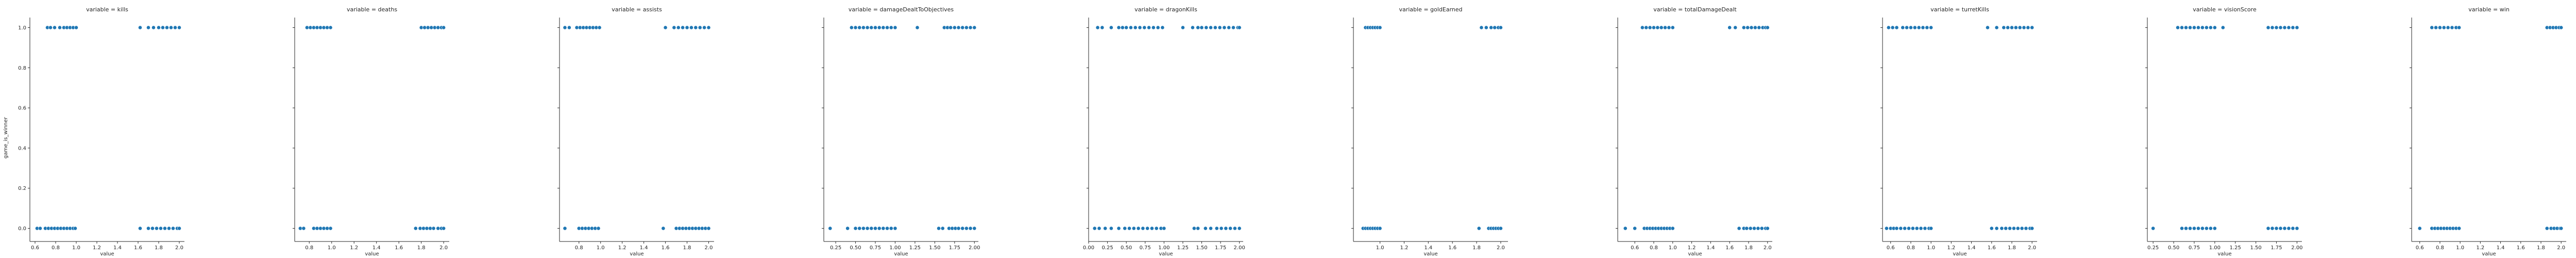  I want to click on x-tick-label: 0.50, so click(1126, 248).